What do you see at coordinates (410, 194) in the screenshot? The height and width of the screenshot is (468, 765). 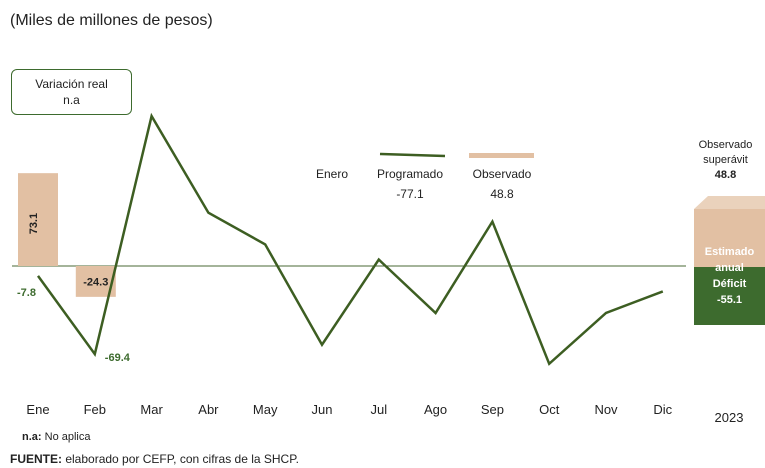 I see `legend-programado-value: -77.1` at bounding box center [410, 194].